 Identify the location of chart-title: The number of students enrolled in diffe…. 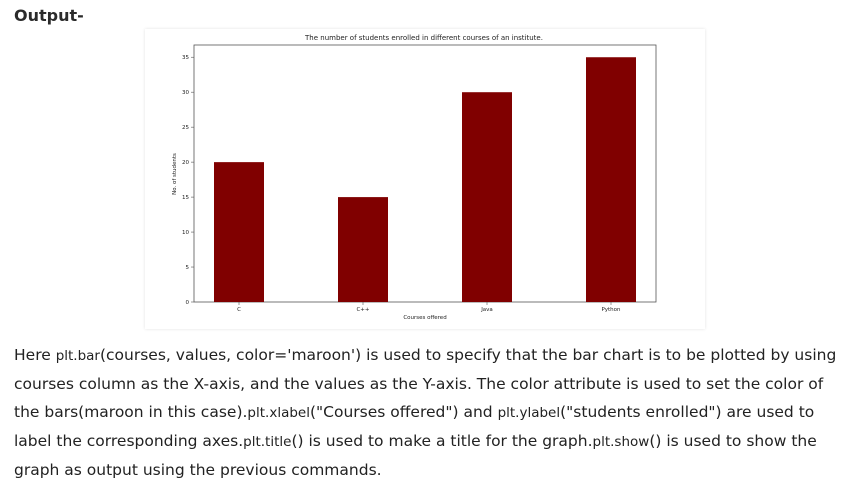
(423, 38).